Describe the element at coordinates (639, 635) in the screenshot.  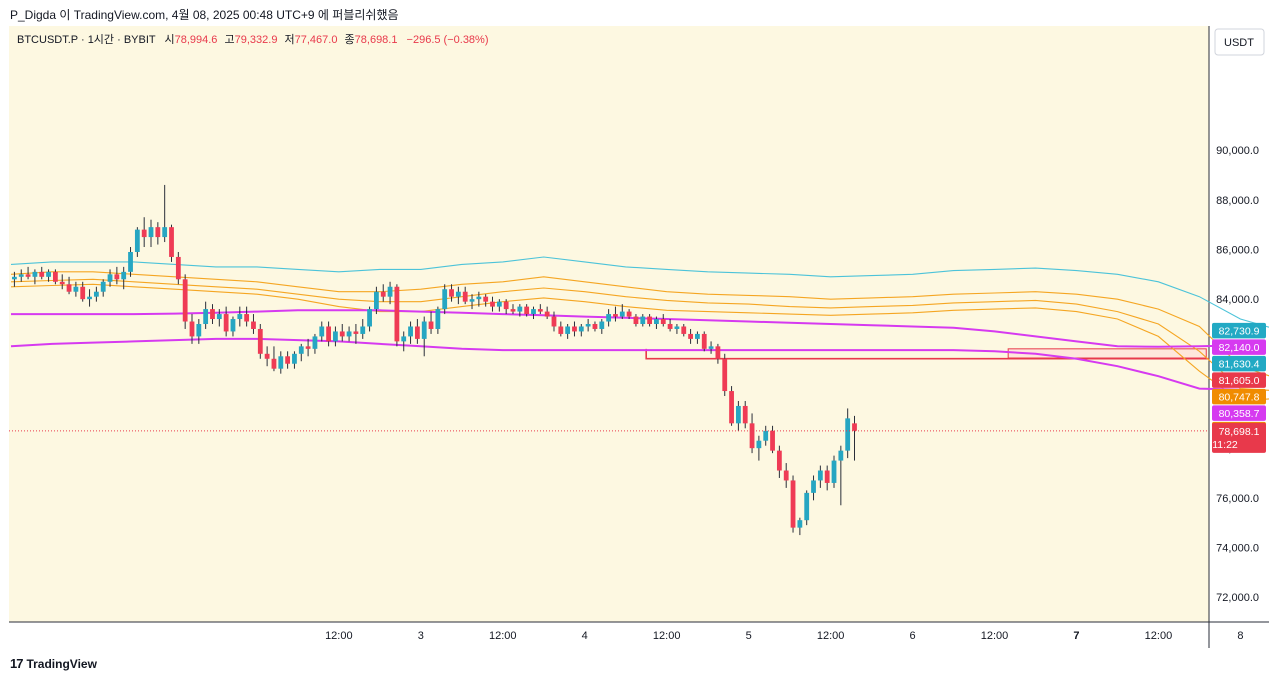
I see `time-scale-area` at that location.